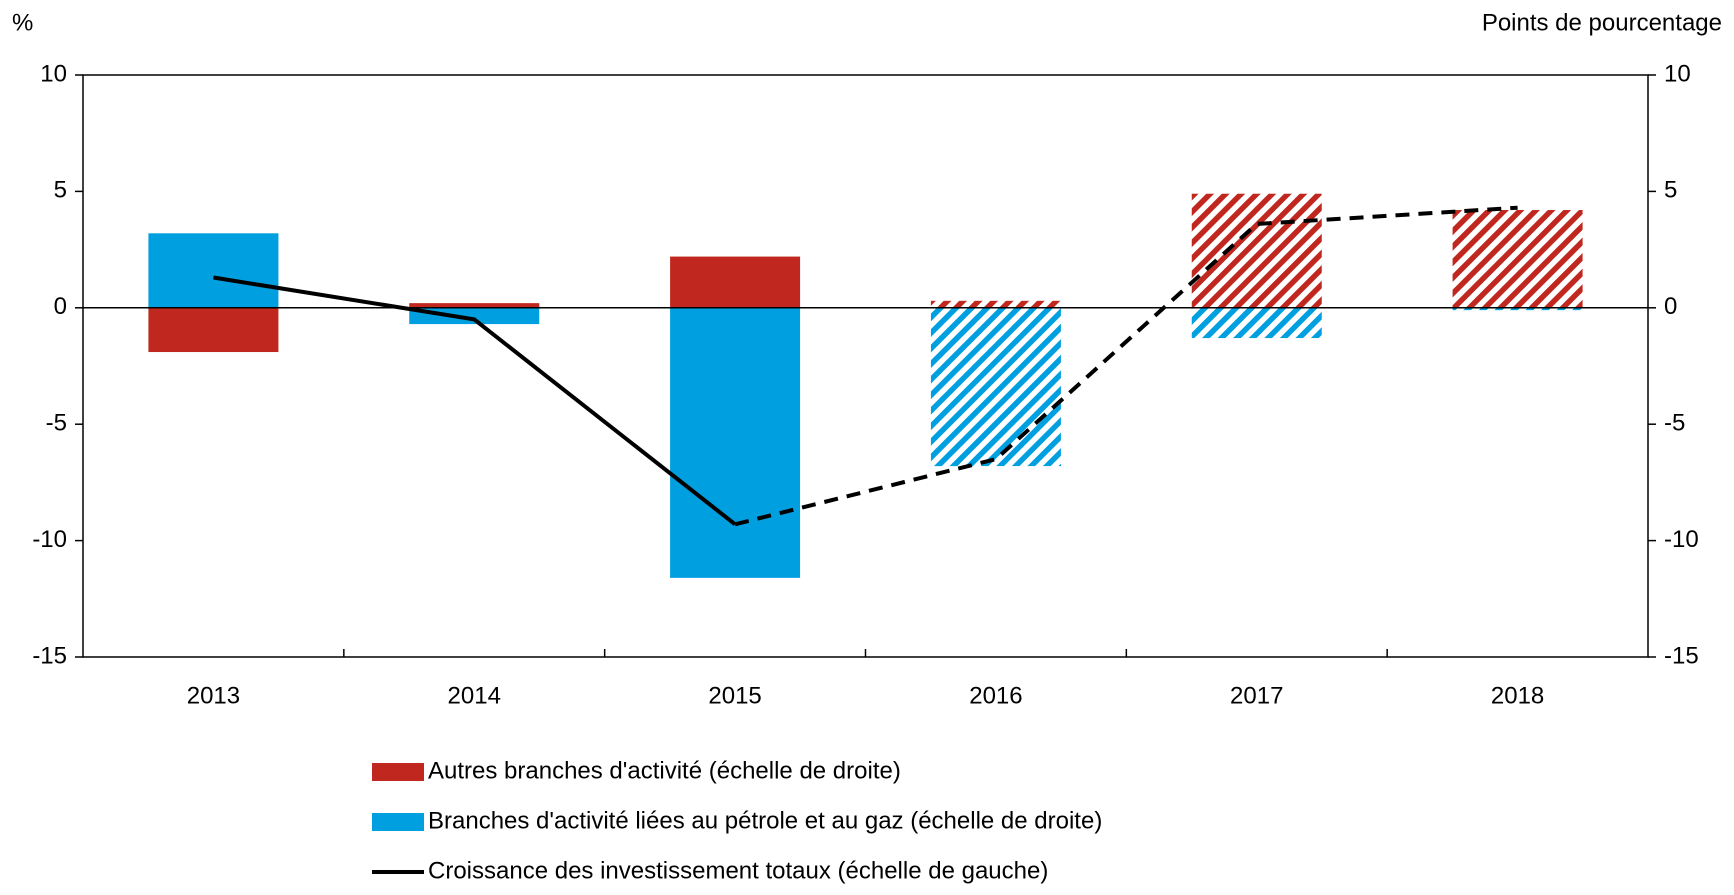  What do you see at coordinates (60, 306) in the screenshot?
I see `y-tick-label: 0` at bounding box center [60, 306].